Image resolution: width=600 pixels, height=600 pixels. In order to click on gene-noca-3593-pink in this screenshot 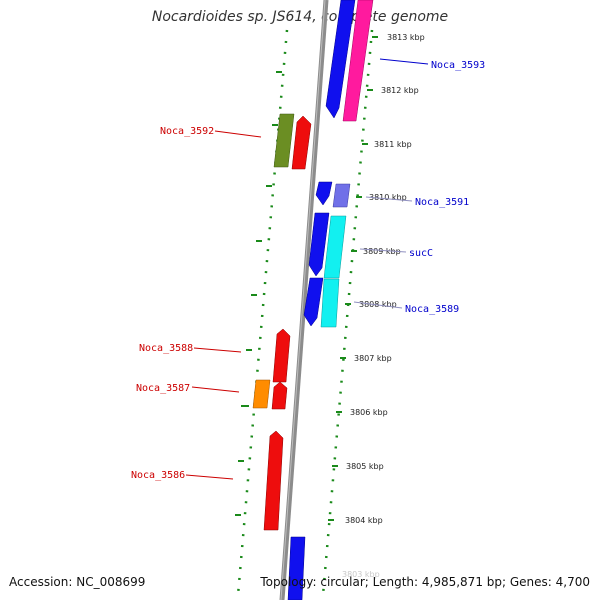, I will do `click(358, 61)`.